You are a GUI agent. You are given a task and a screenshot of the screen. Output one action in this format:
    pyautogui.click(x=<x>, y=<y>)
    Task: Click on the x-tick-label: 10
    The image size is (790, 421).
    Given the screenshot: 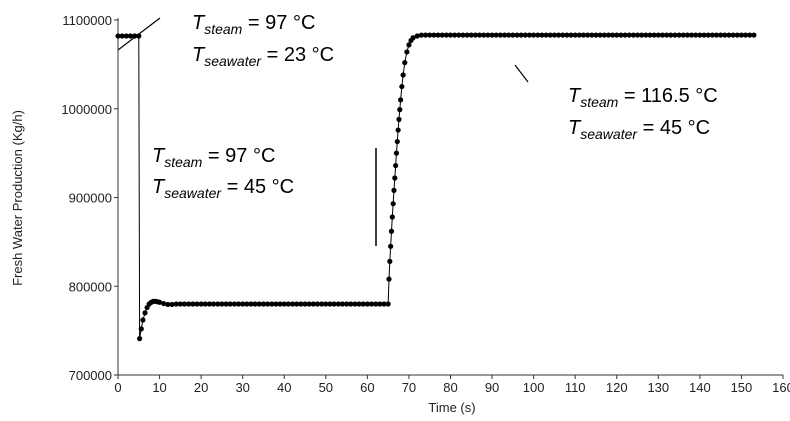 What is the action you would take?
    pyautogui.click(x=159, y=387)
    